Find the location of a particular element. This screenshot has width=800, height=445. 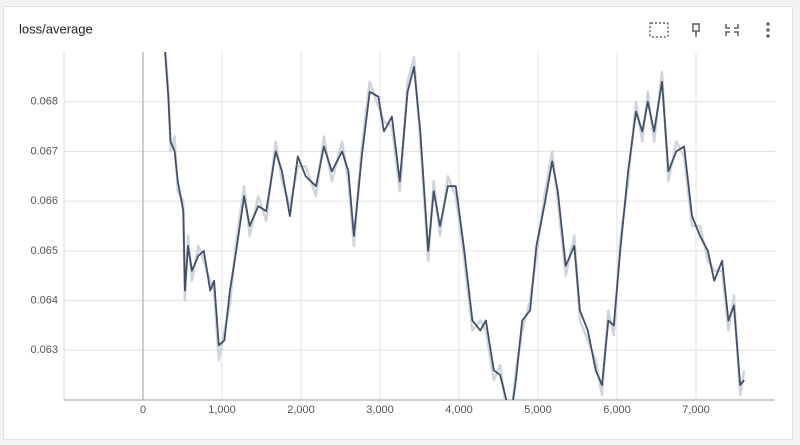

fit-icon is located at coordinates (659, 30).